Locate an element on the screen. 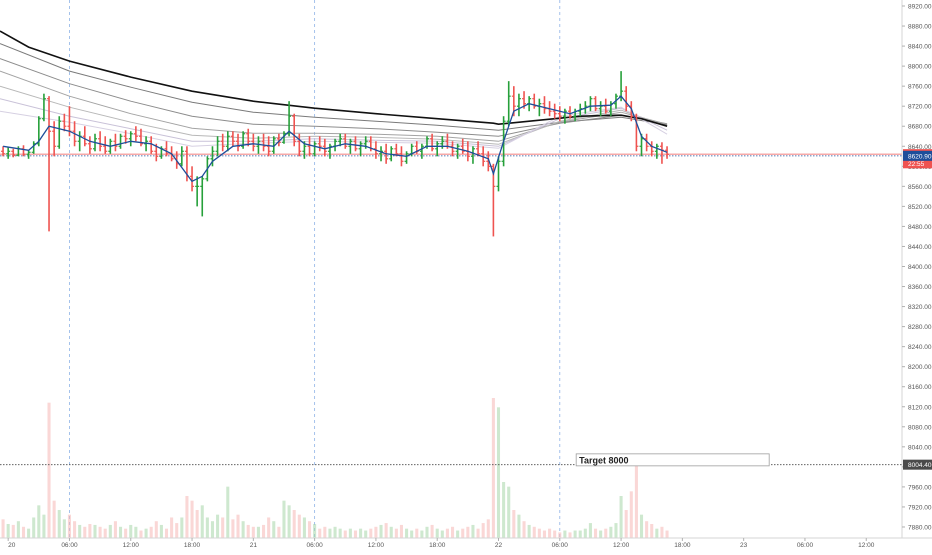 The height and width of the screenshot is (555, 932). y-tick-label: 8840.00 is located at coordinates (920, 47).